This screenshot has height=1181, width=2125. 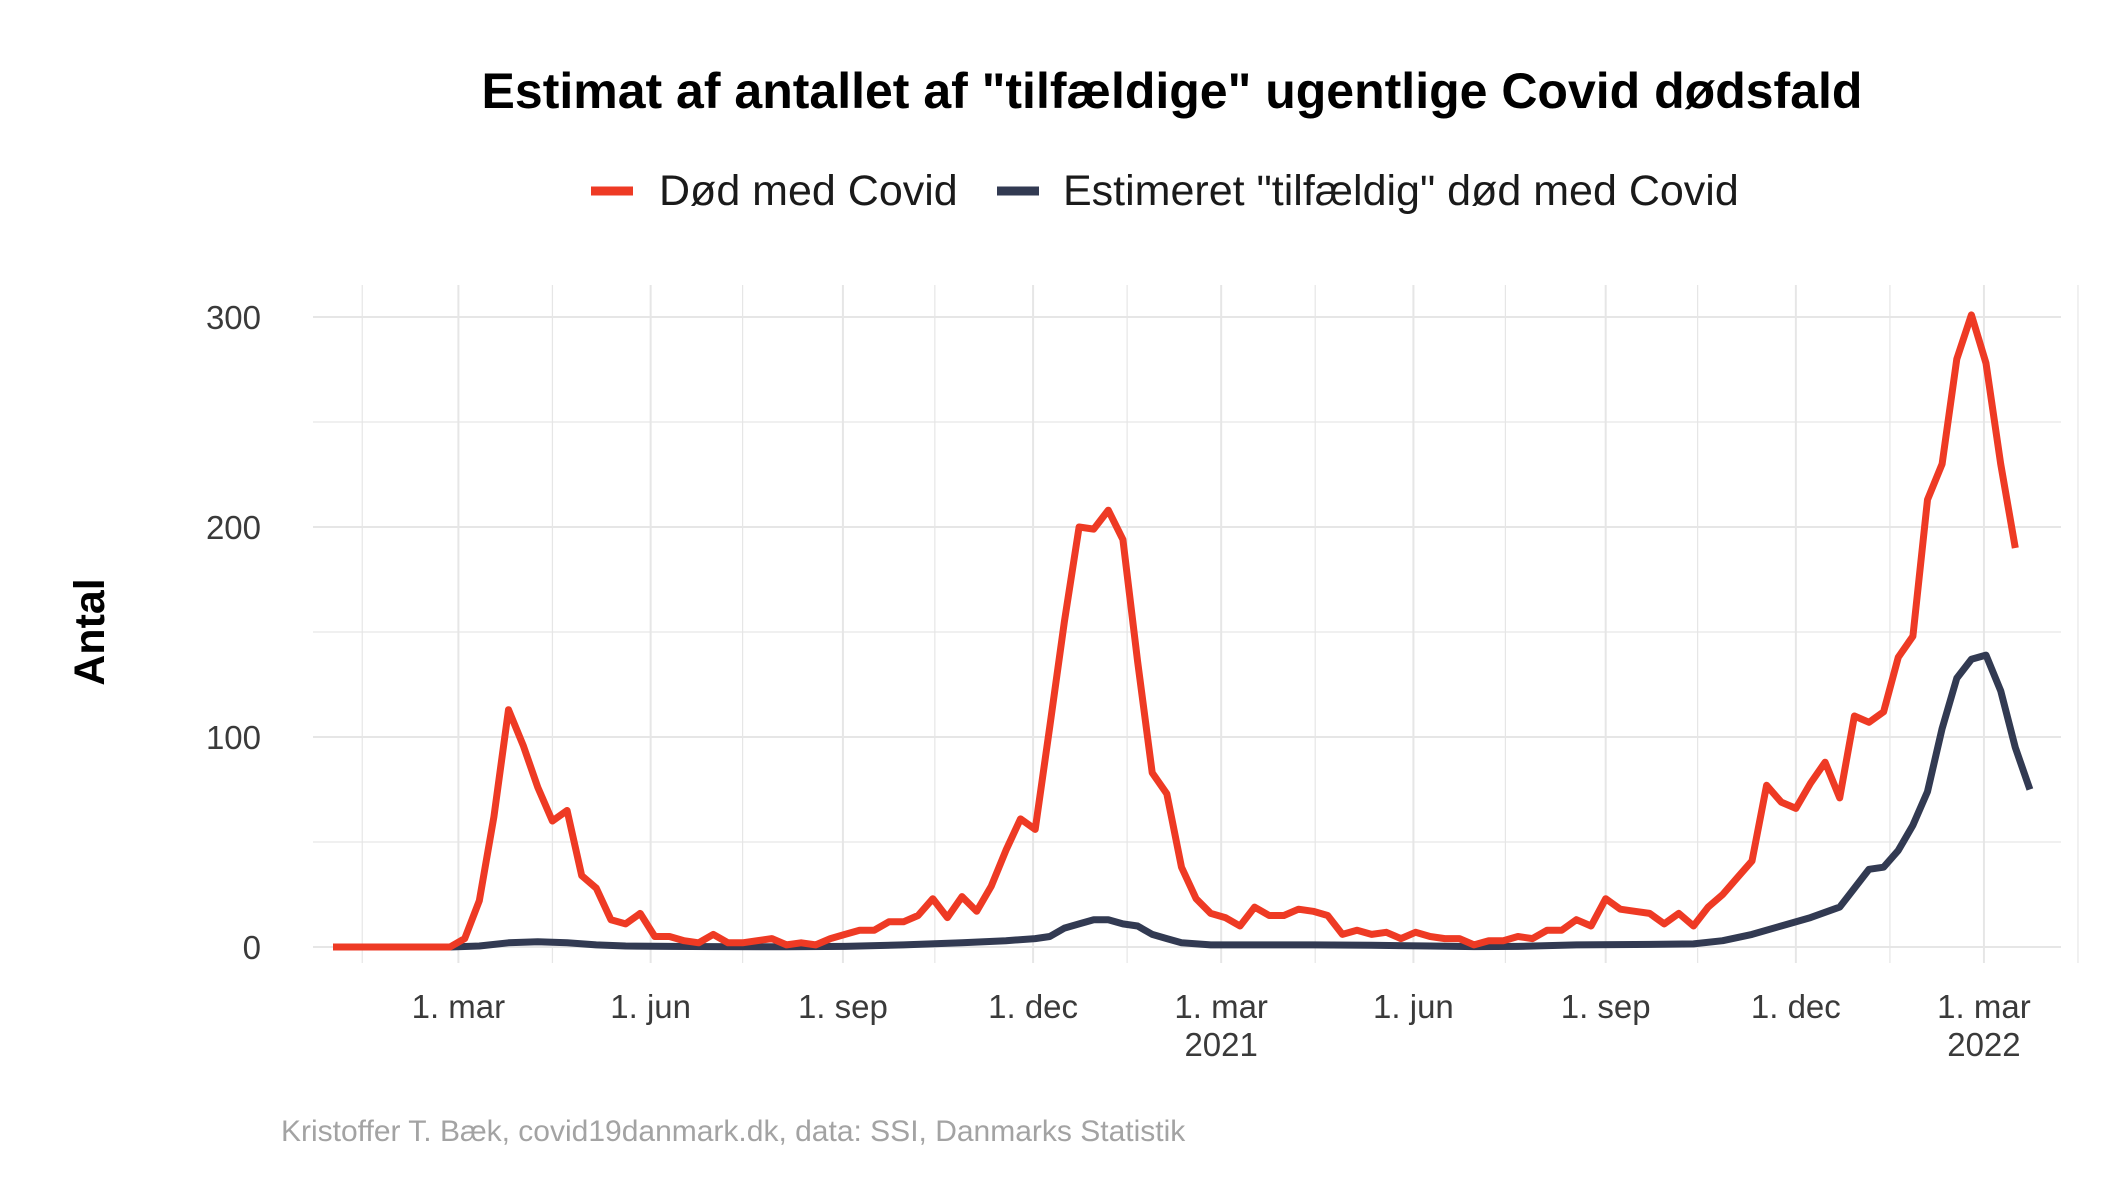 What do you see at coordinates (233, 317) in the screenshot?
I see `y-tick-label: 300` at bounding box center [233, 317].